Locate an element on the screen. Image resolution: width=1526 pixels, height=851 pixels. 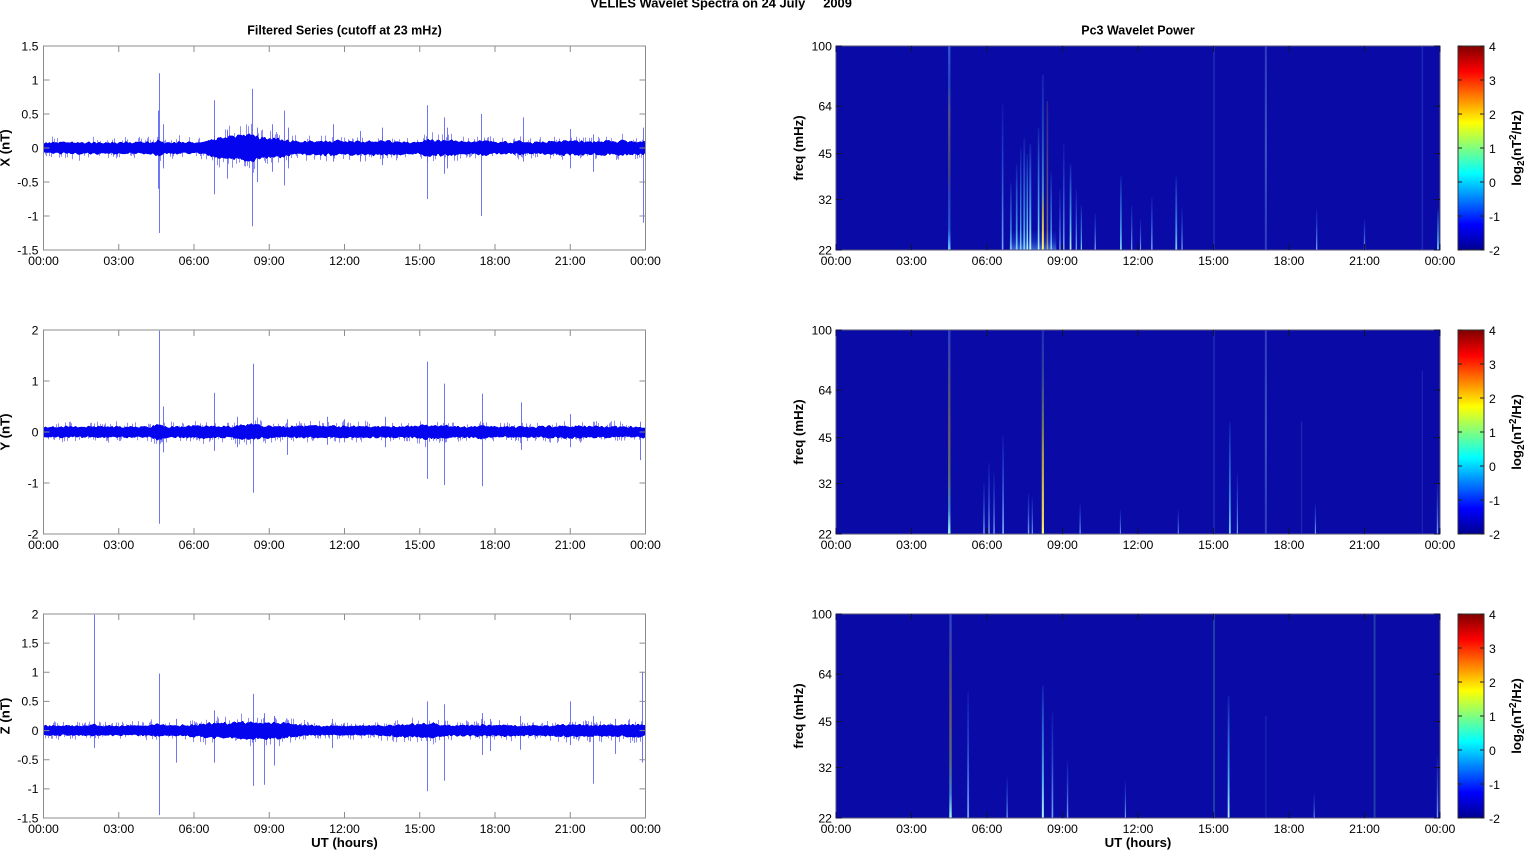
svg-text: Z (nT) is located at coordinates (6, 716).